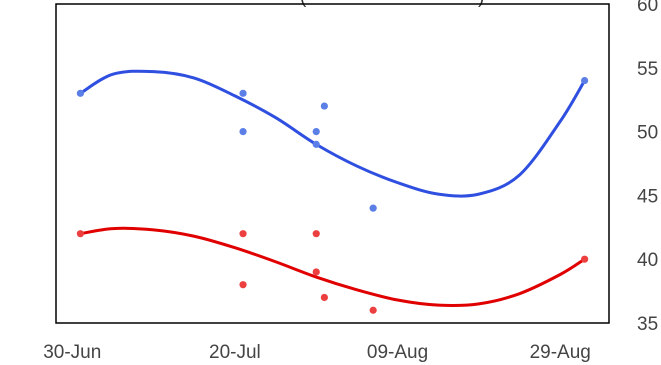 The image size is (661, 365). I want to click on y-tick-label-4: 50, so click(647, 133).